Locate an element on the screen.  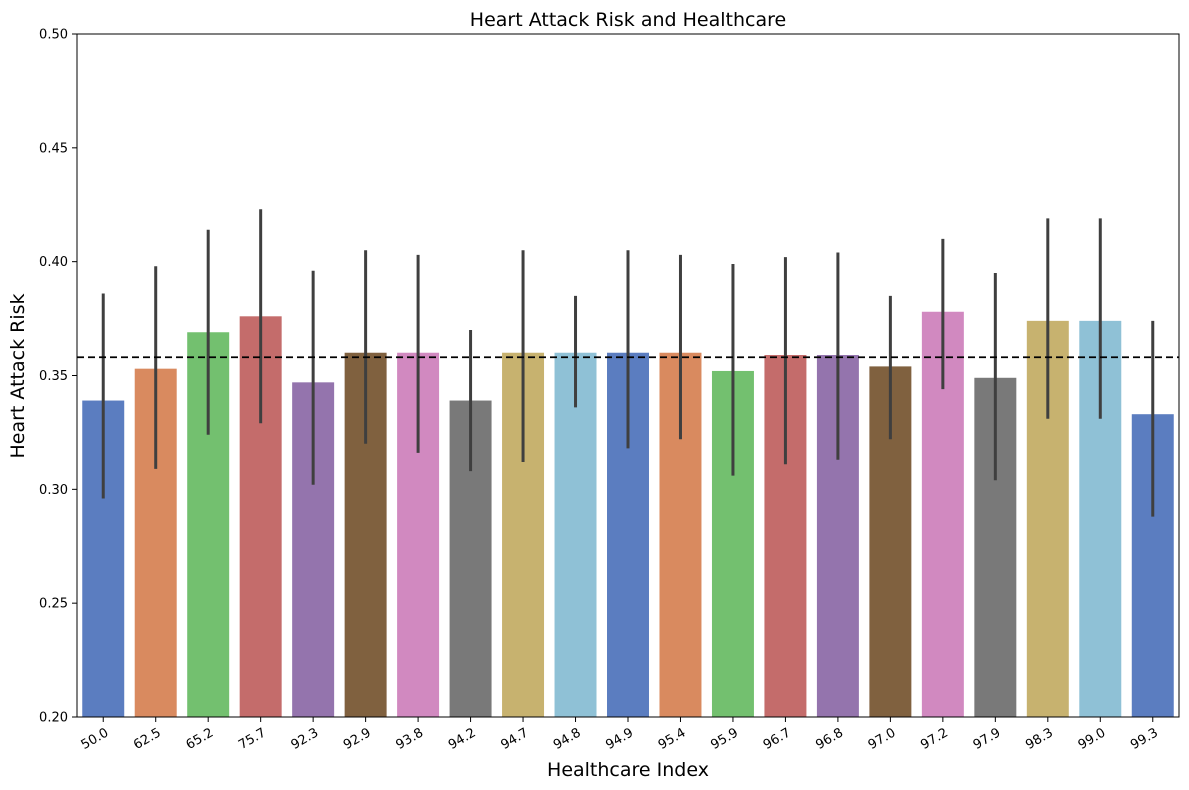
x-tick-label: 94.8 is located at coordinates (567, 738).